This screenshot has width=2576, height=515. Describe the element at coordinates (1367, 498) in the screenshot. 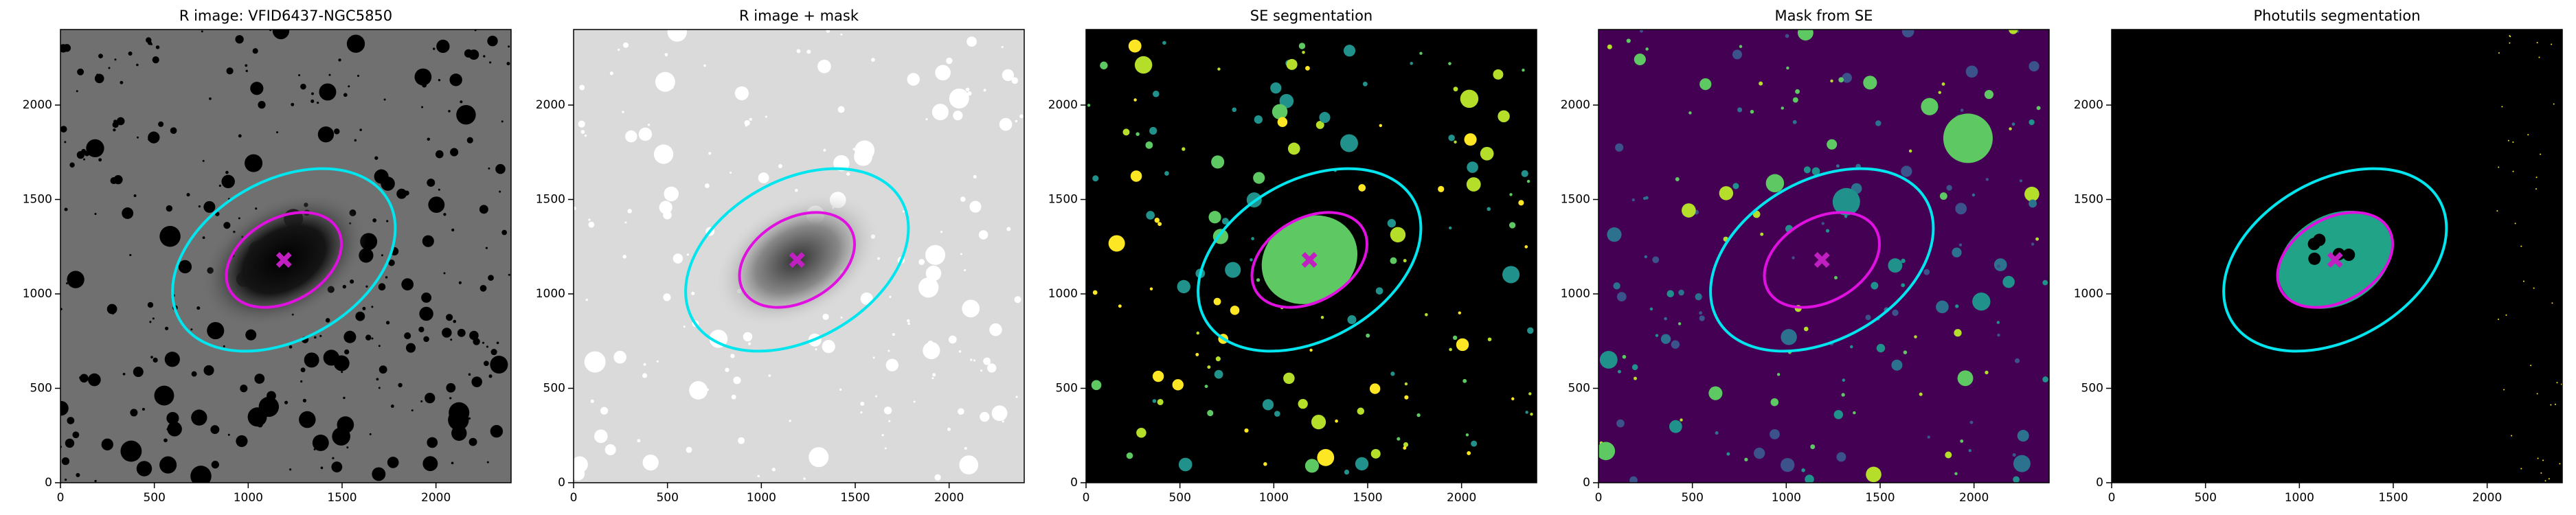

I see `x-tick-label: 1500` at that location.